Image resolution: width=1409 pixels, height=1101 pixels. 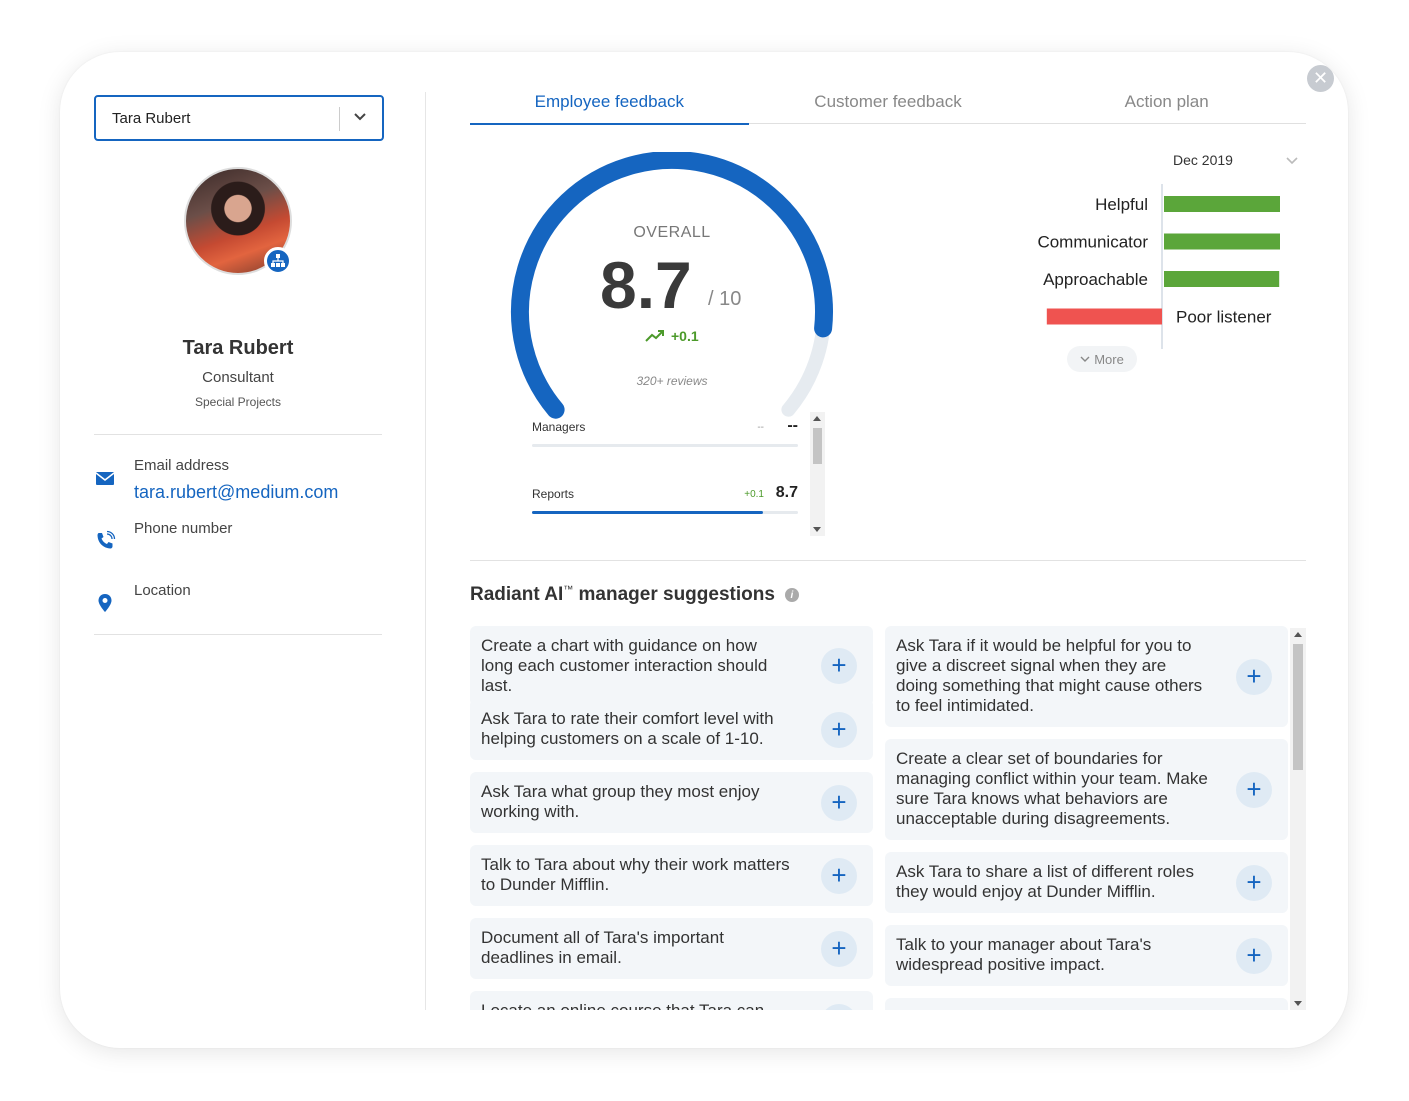 I want to click on location-pin-icon, so click(x=105, y=603).